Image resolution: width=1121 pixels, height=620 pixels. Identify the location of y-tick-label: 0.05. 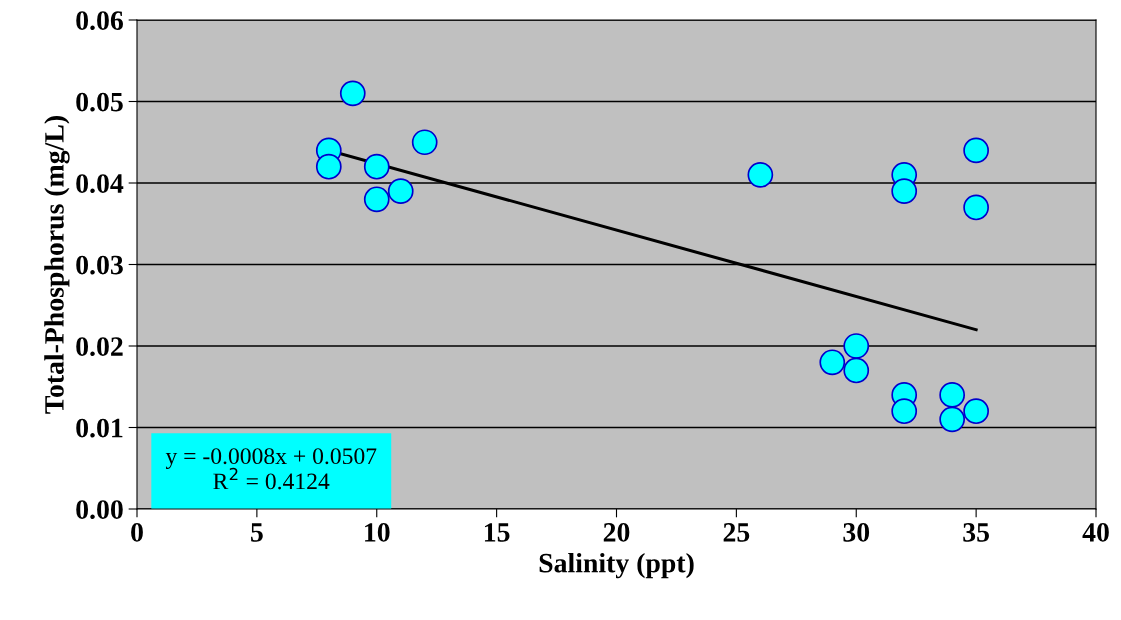
(99, 102).